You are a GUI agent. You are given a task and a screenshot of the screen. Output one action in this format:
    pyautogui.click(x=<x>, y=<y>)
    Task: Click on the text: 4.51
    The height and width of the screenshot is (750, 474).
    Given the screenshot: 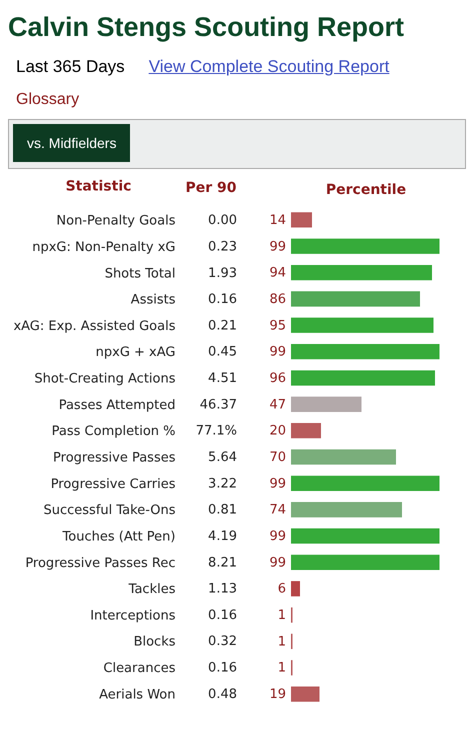 What is the action you would take?
    pyautogui.click(x=222, y=378)
    